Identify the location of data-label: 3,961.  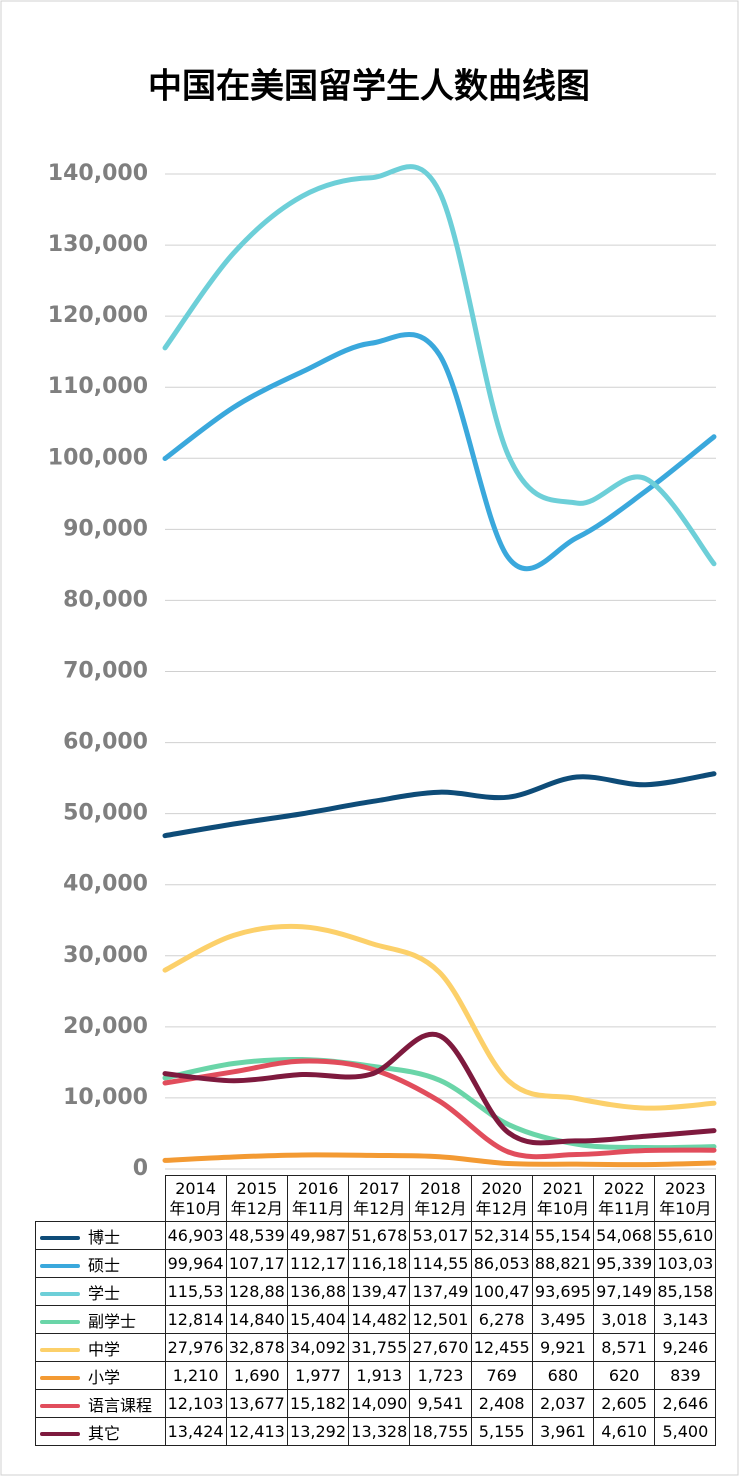
(563, 1431).